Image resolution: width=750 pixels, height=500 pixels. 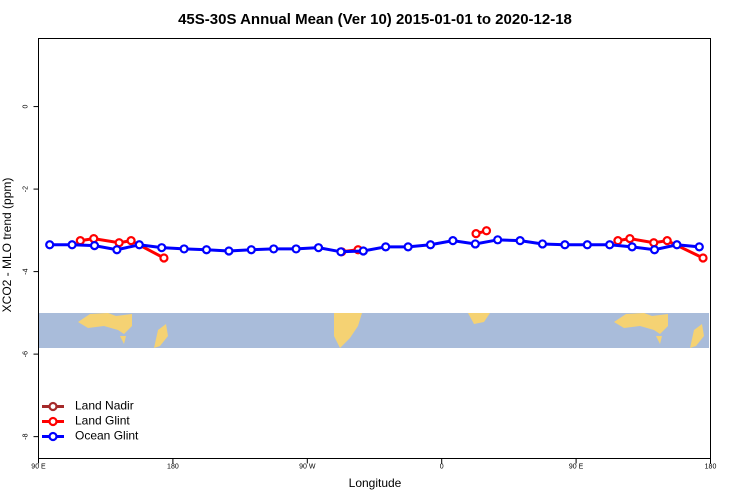 I want to click on y-tick-label: -2, so click(x=25, y=189).